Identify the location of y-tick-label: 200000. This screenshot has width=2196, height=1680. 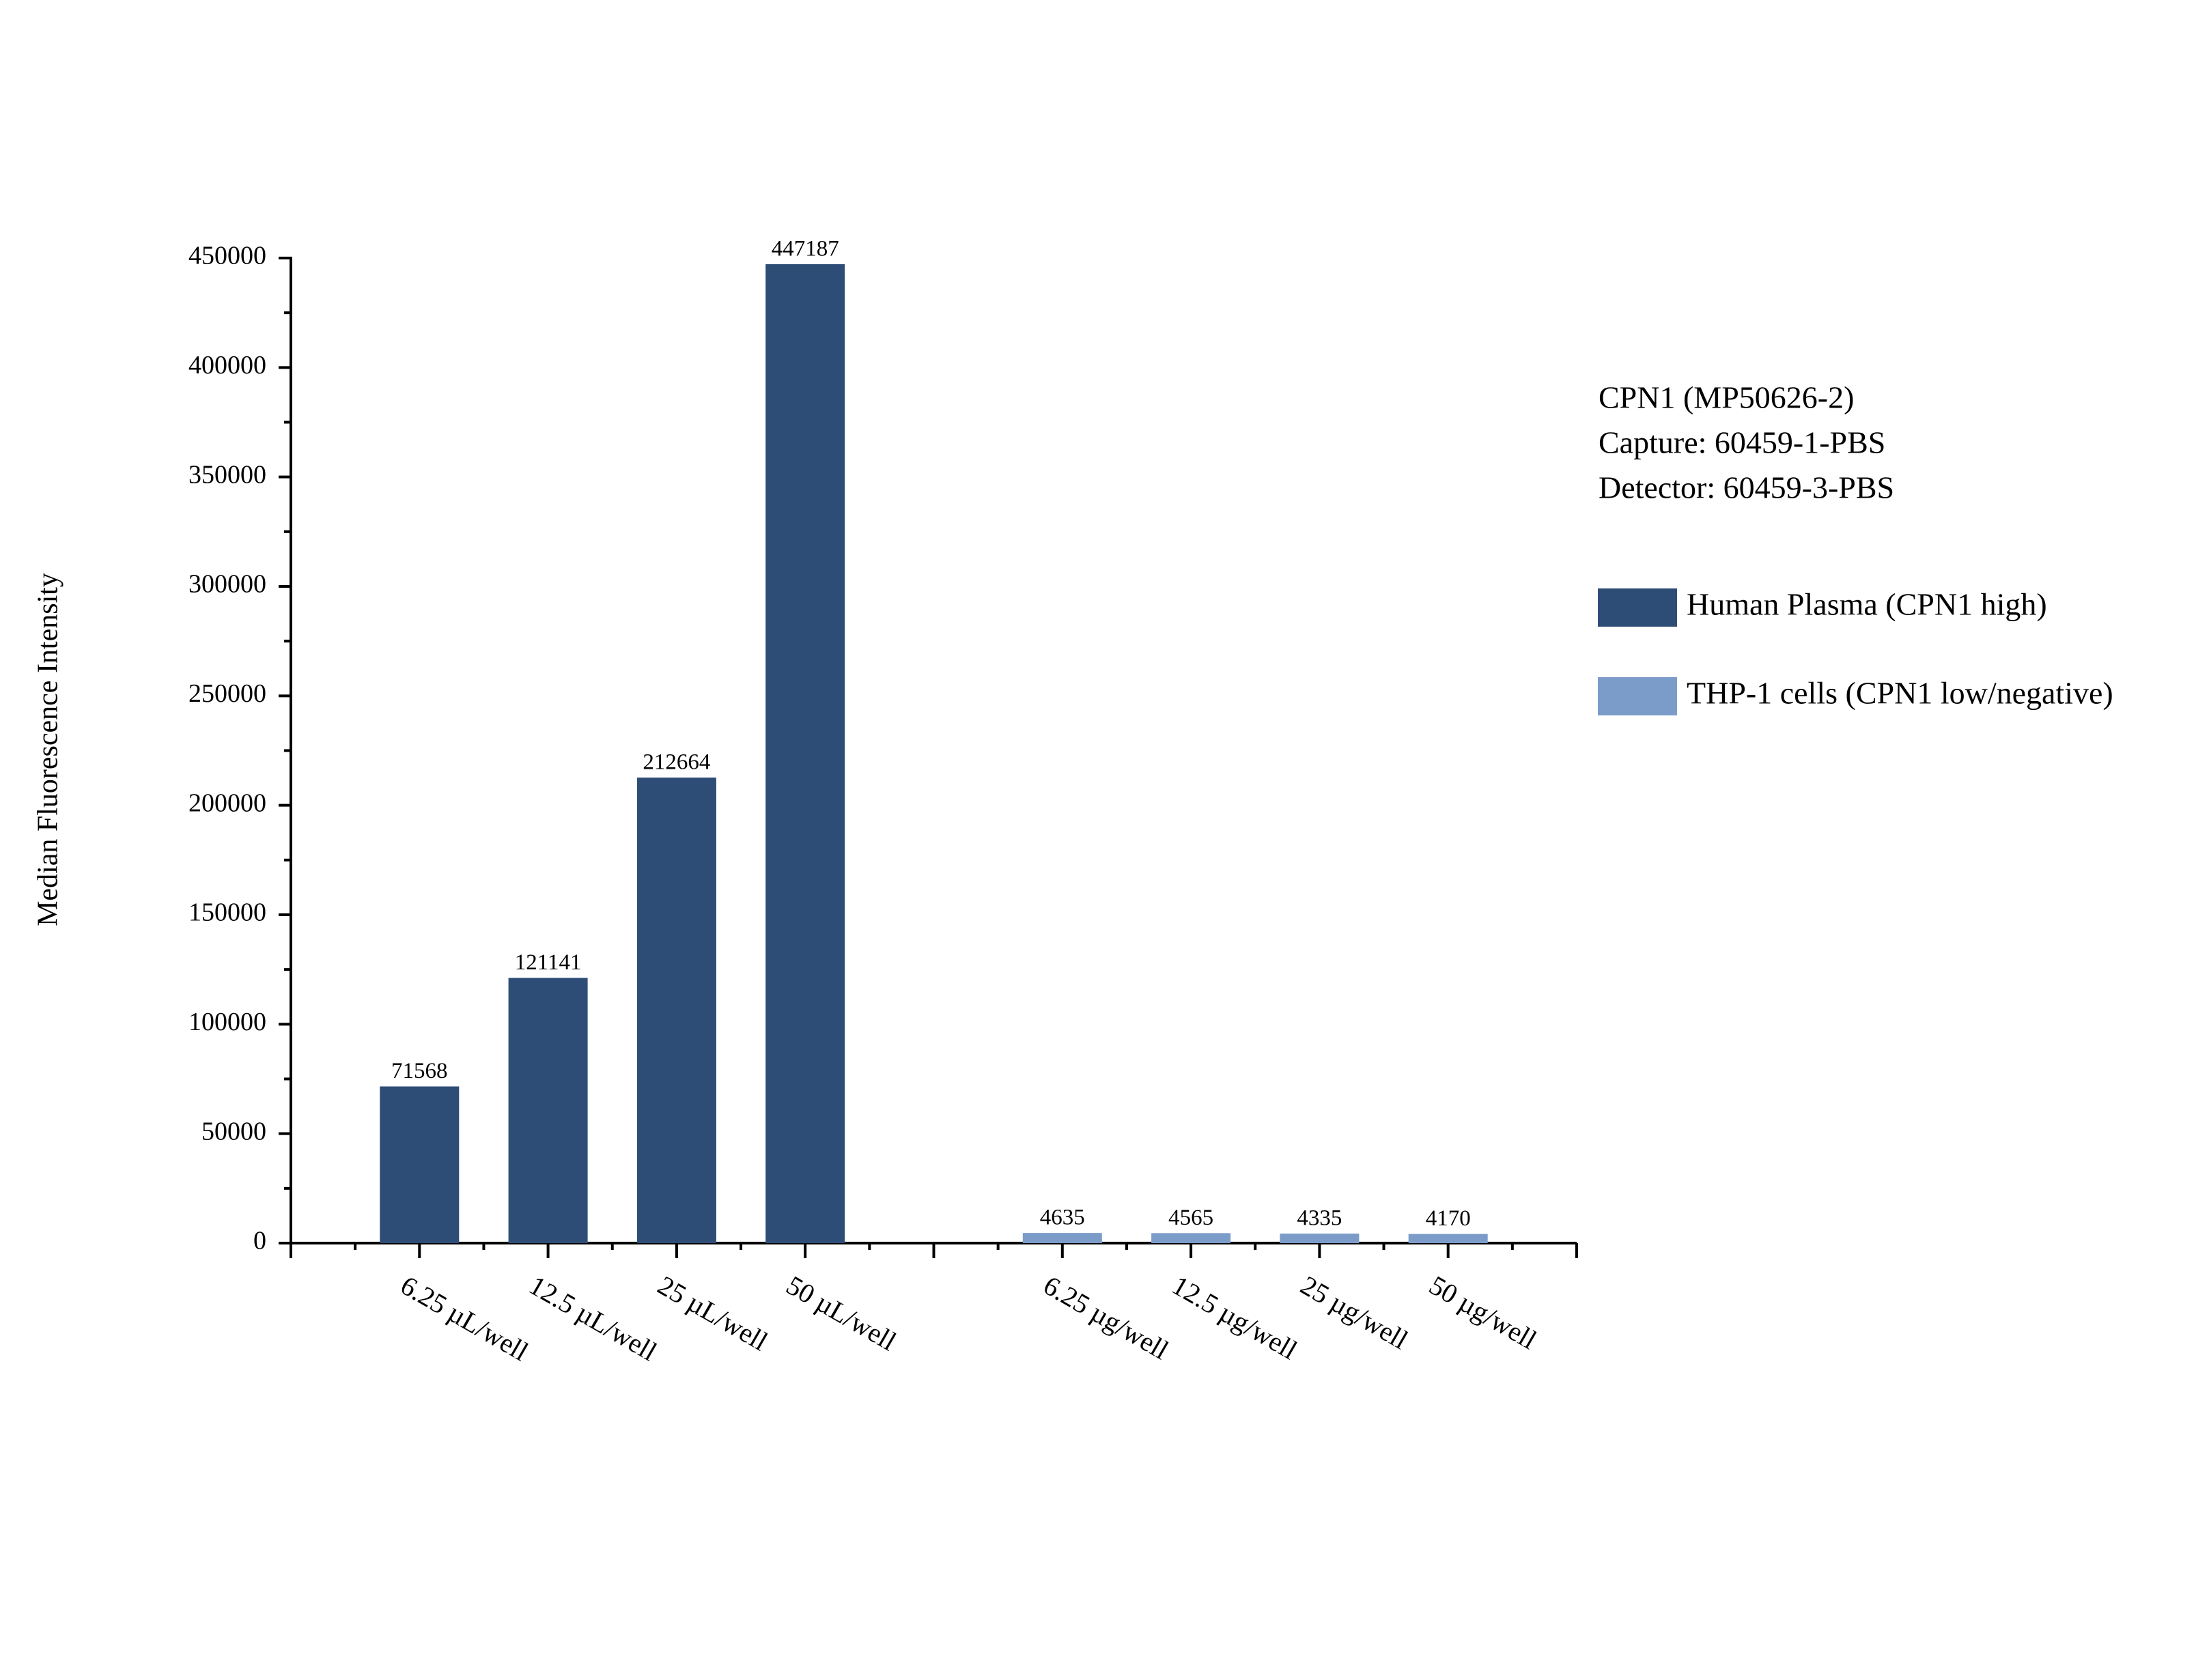
(227, 802).